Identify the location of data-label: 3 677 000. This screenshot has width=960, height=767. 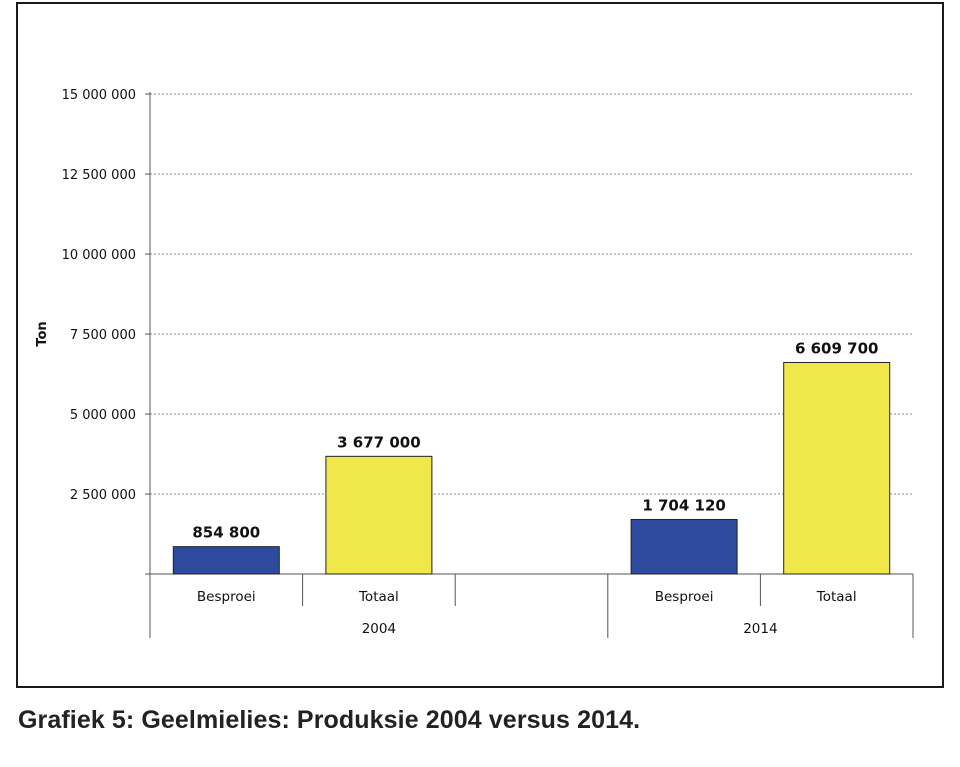
(379, 442).